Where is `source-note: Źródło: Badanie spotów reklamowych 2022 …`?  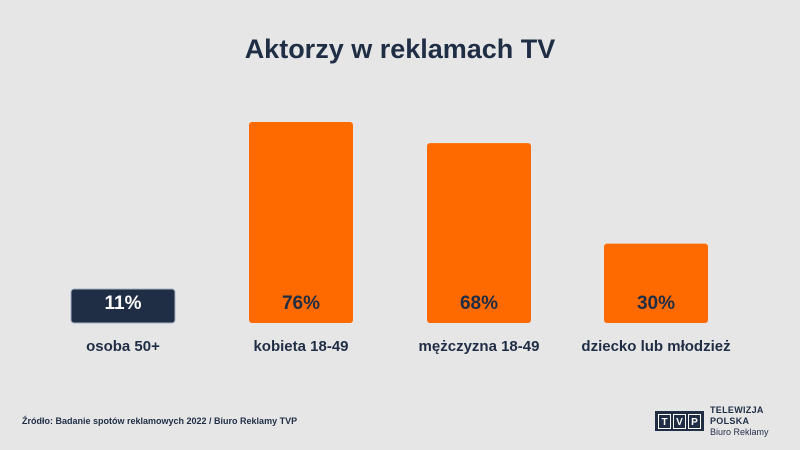
source-note: Źródło: Badanie spotów reklamowych 2022 … is located at coordinates (160, 421).